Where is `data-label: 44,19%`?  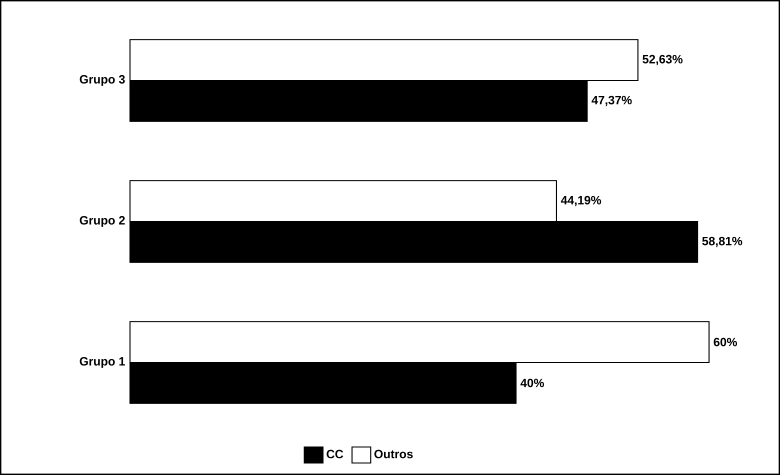
data-label: 44,19% is located at coordinates (581, 201).